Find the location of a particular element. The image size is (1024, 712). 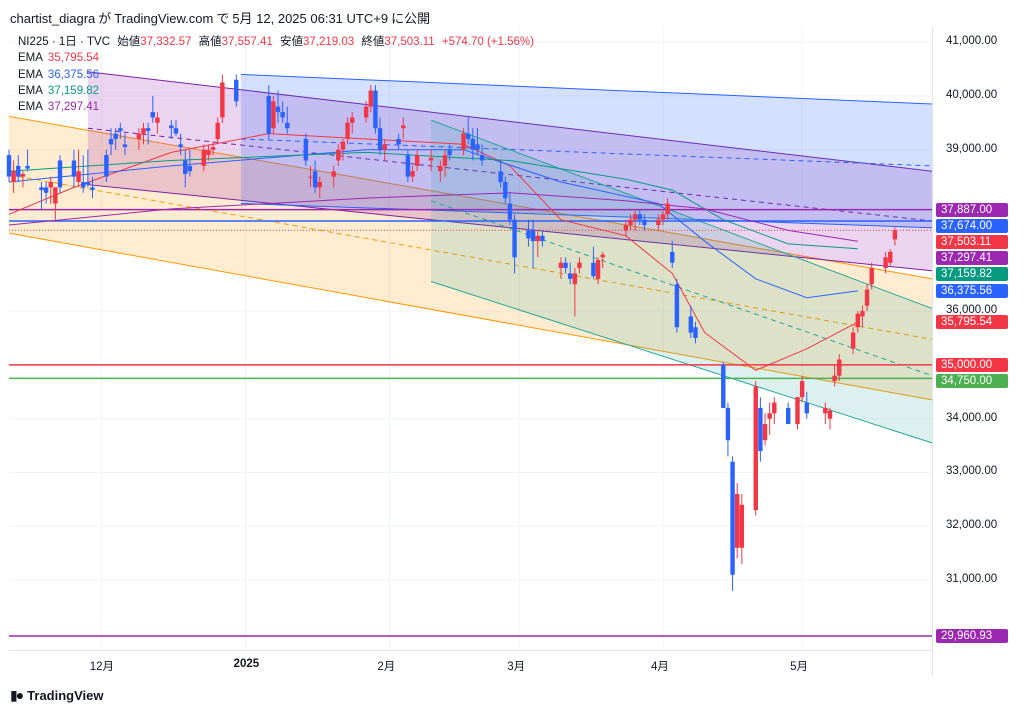

brand-name: TradingView is located at coordinates (65, 695).